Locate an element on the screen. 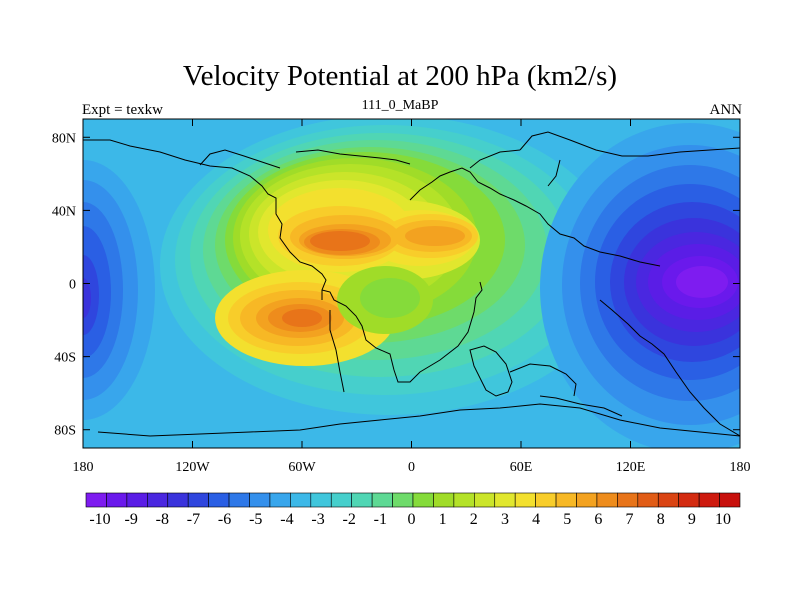  colorbar-label: -3 is located at coordinates (317, 519).